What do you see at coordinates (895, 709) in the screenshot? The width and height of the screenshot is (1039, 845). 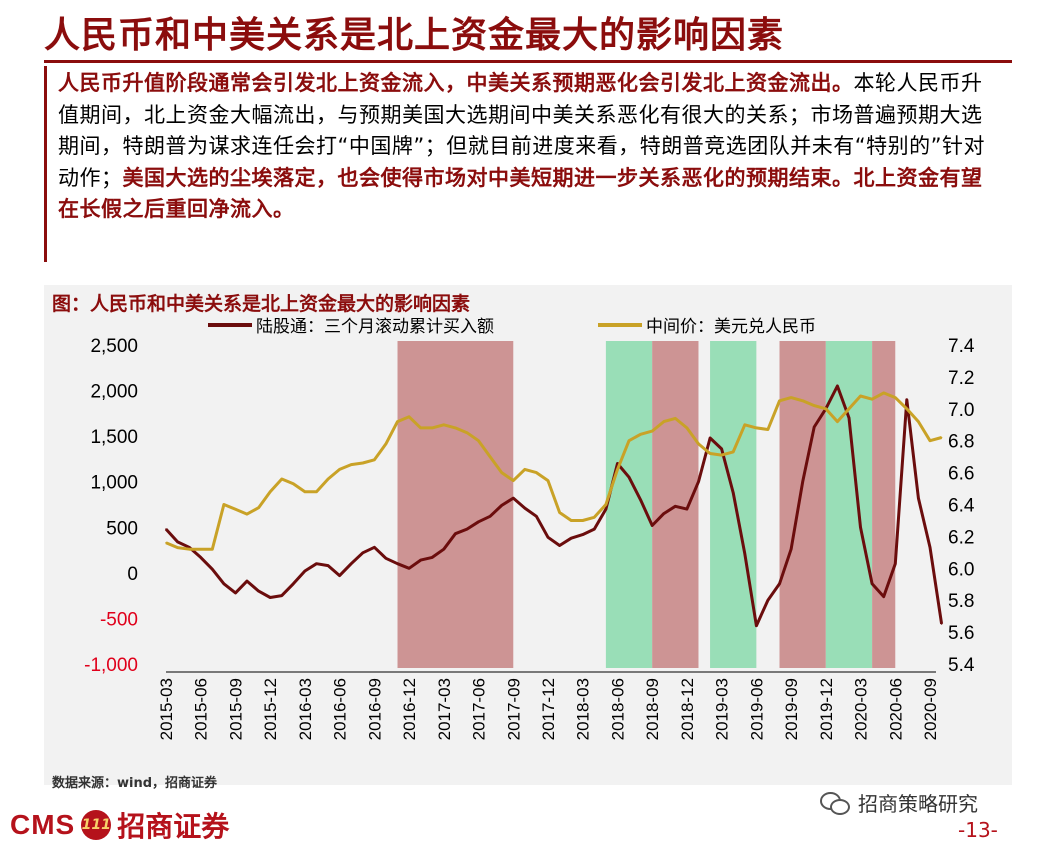 I see `x-axis-tick-label: 2020-06` at bounding box center [895, 709].